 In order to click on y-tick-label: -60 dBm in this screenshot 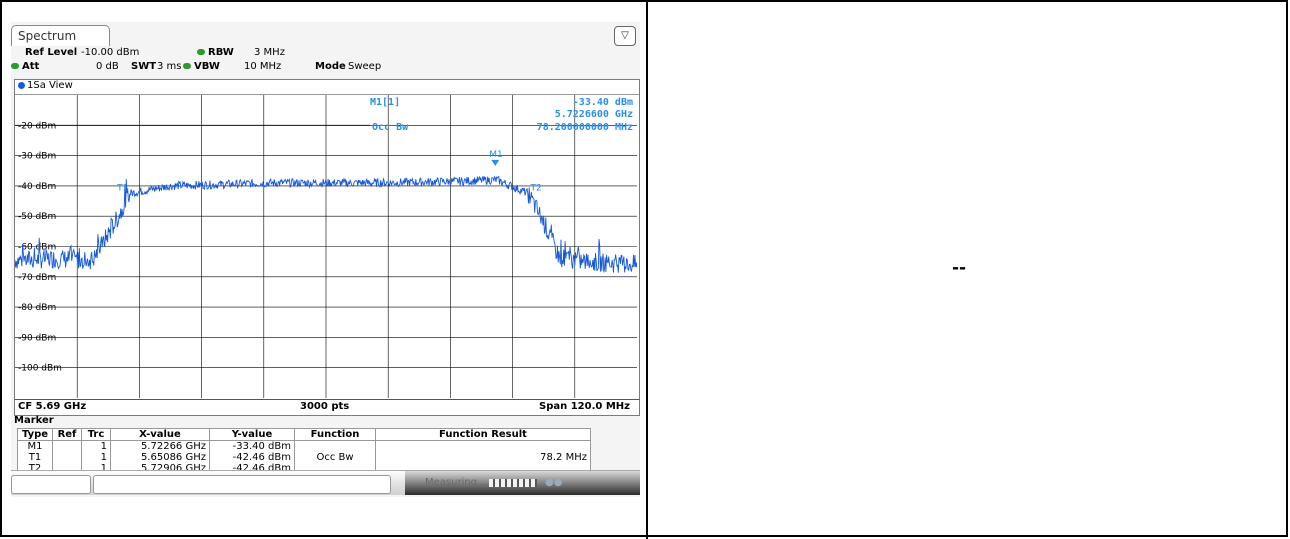, I will do `click(37, 248)`.